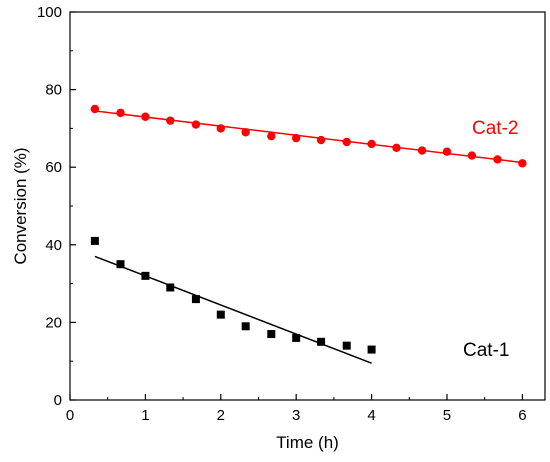  Describe the element at coordinates (371, 415) in the screenshot. I see `x-tick-label: 4` at that location.